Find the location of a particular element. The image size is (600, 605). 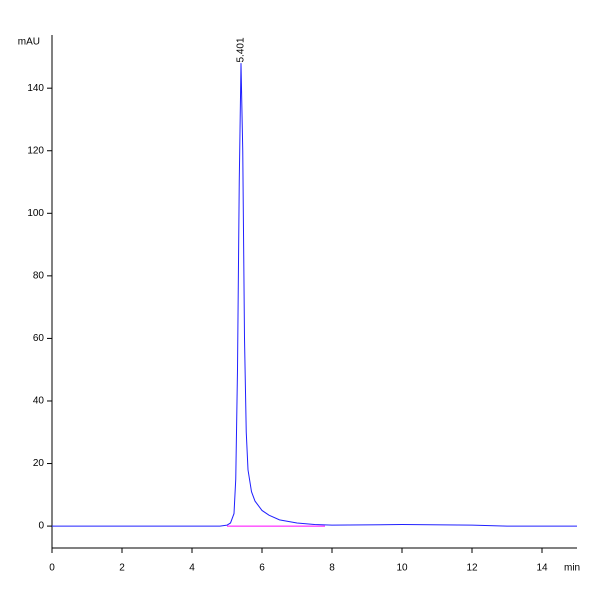

x-tick-label: 12 is located at coordinates (472, 568).